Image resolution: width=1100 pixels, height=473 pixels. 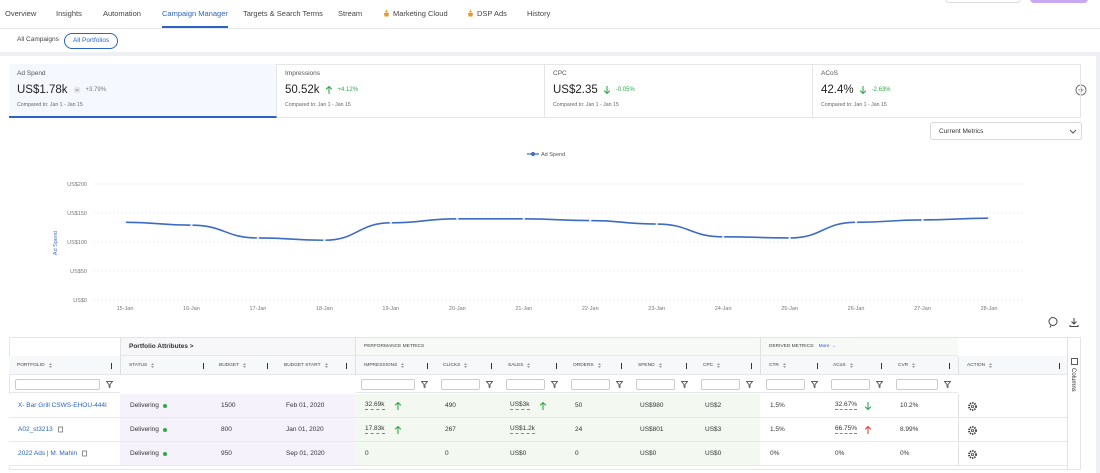 What do you see at coordinates (827, 346) in the screenshot?
I see `more-link: More →` at bounding box center [827, 346].